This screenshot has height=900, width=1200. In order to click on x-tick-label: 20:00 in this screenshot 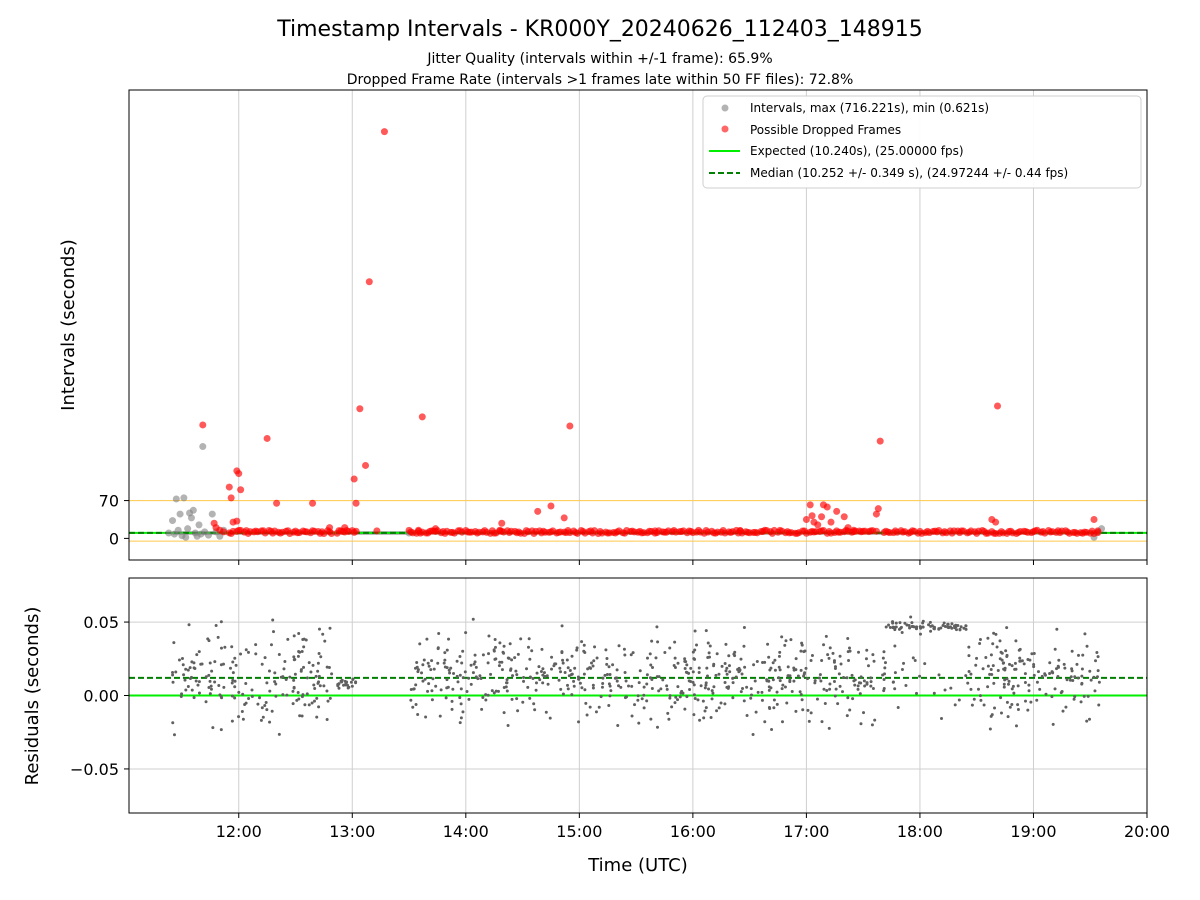, I will do `click(1147, 831)`.